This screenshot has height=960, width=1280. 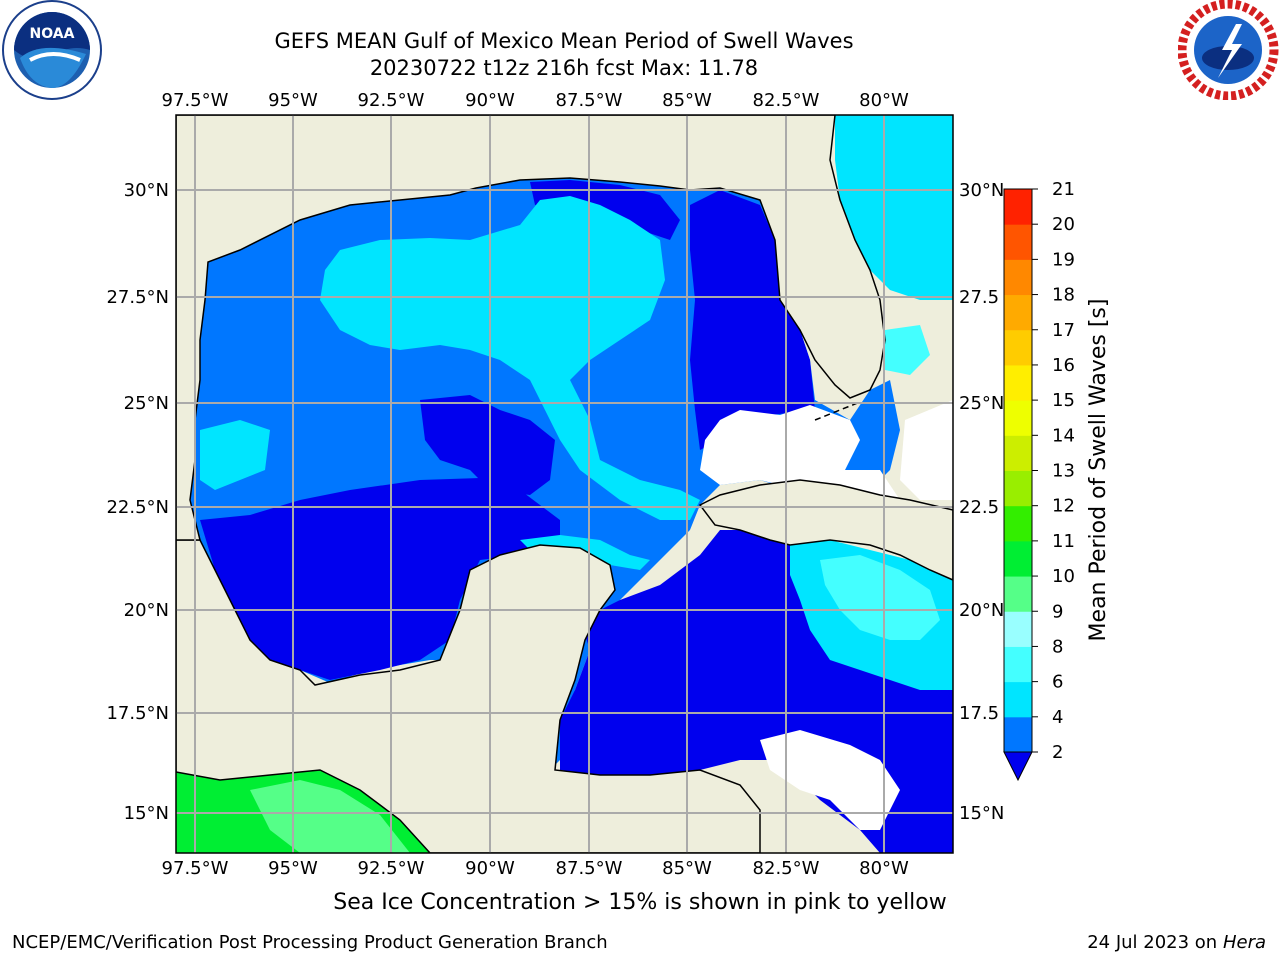 What do you see at coordinates (1057, 611) in the screenshot?
I see `colorbar-tick-label: 9` at bounding box center [1057, 611].